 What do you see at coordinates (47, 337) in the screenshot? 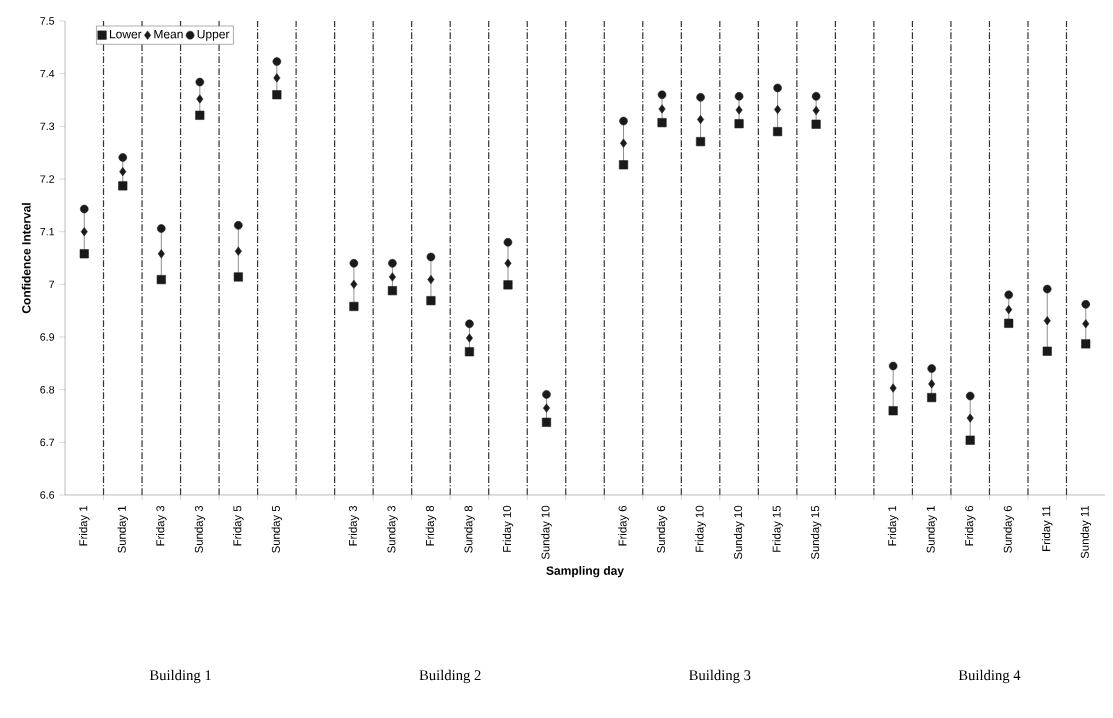
I see `y-tick-label: 6.9` at bounding box center [47, 337].